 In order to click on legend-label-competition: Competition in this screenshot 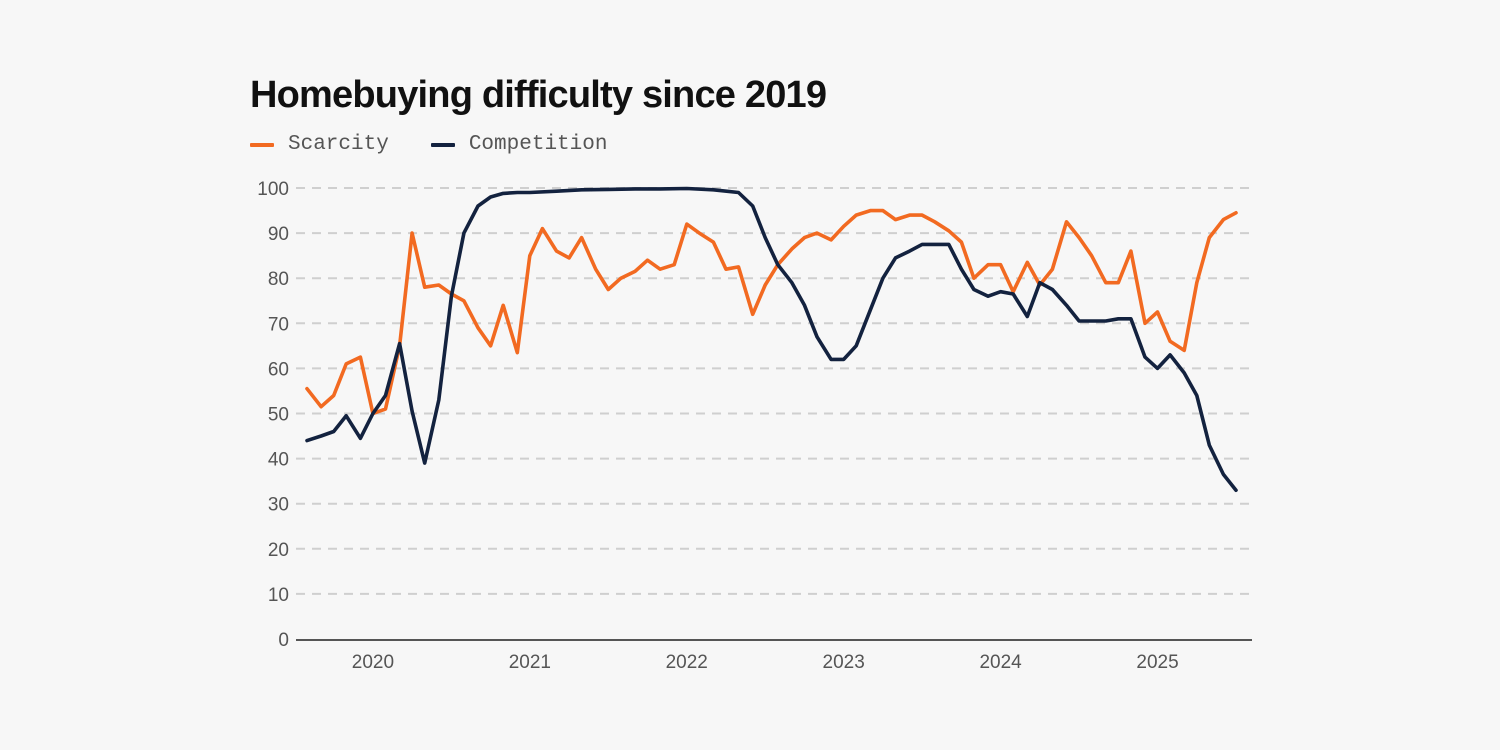, I will do `click(538, 144)`.